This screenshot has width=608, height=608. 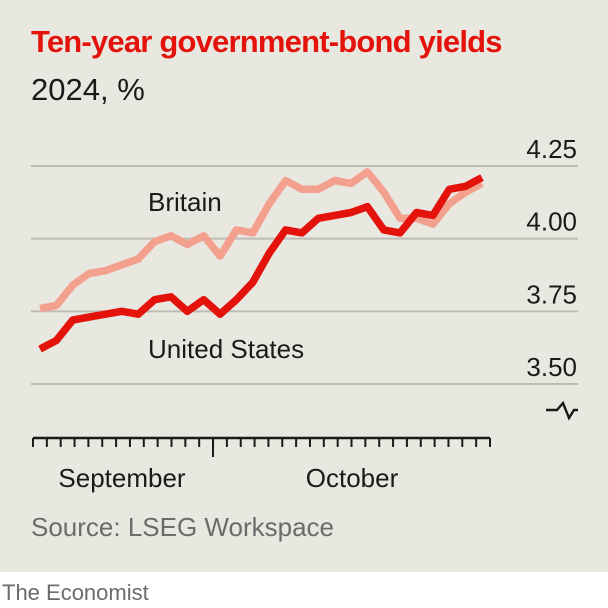 What do you see at coordinates (562, 410) in the screenshot?
I see `axis-break-icon` at bounding box center [562, 410].